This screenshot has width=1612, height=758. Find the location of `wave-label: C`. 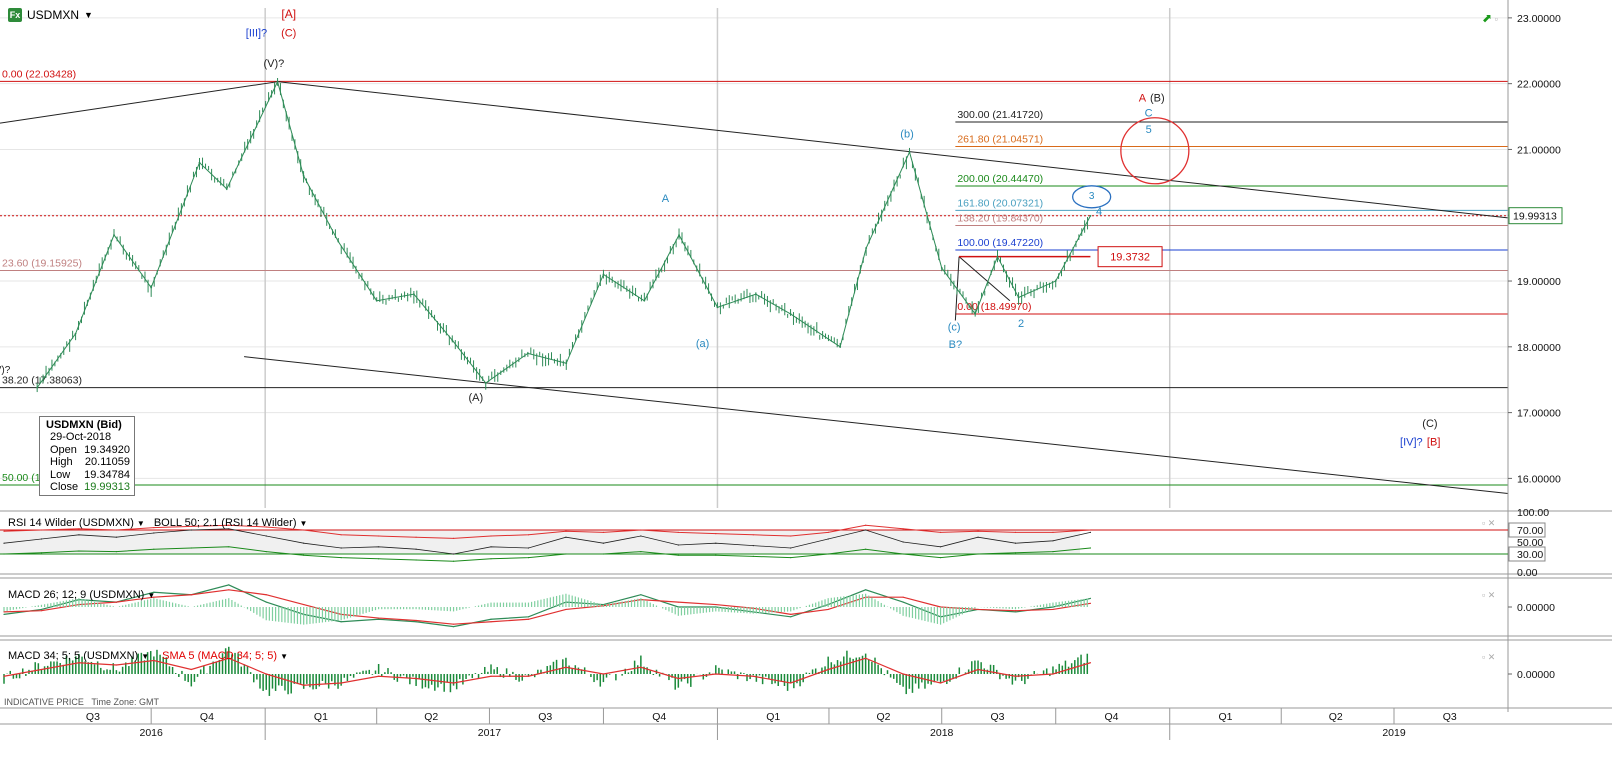

wave-label: C is located at coordinates (1149, 114).